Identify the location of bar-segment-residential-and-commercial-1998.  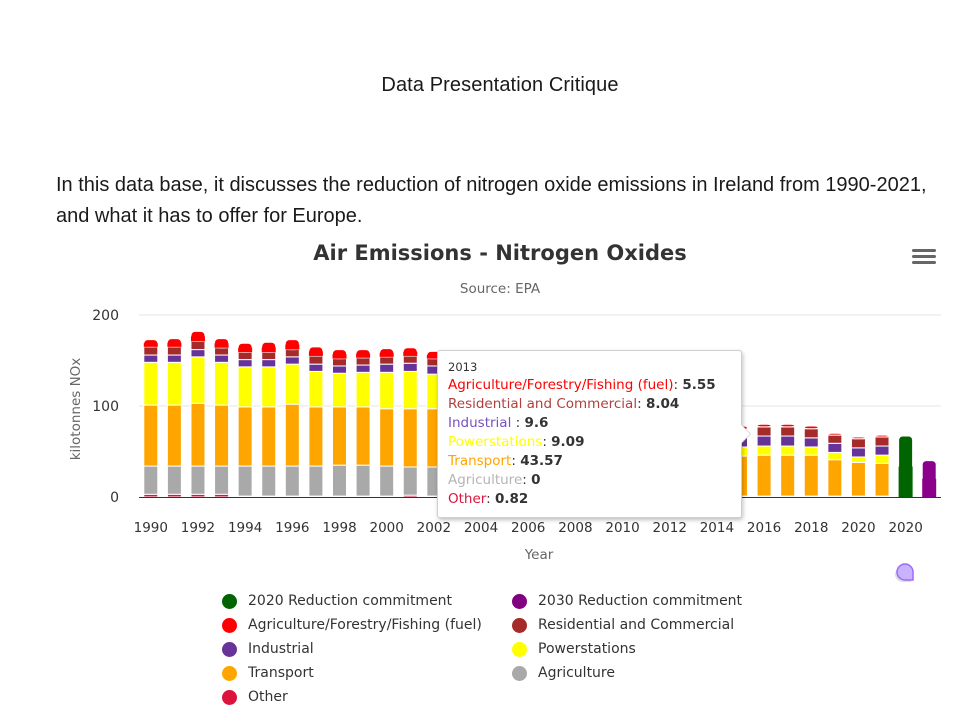
(339, 362).